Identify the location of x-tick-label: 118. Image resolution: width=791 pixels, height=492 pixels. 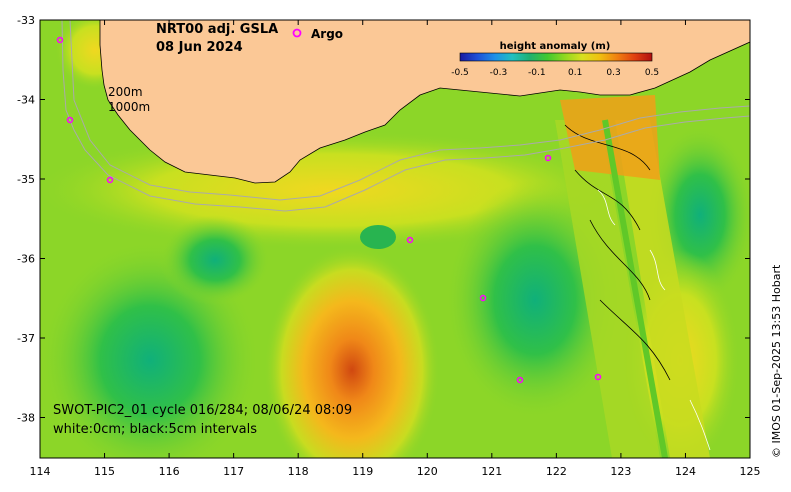
(298, 471).